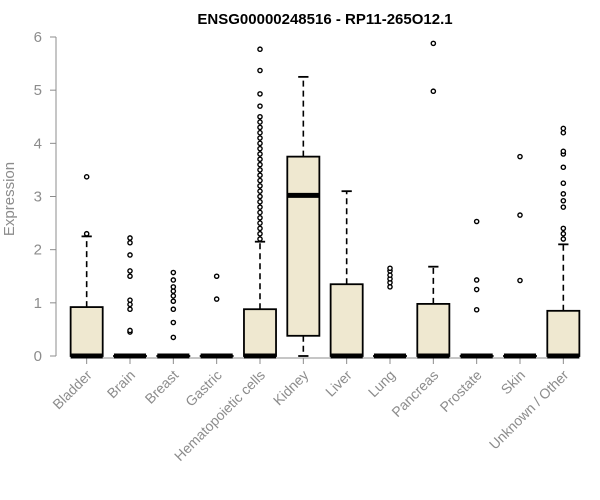 The height and width of the screenshot is (500, 600). What do you see at coordinates (38, 90) in the screenshot?
I see `y-tick-label: 5` at bounding box center [38, 90].